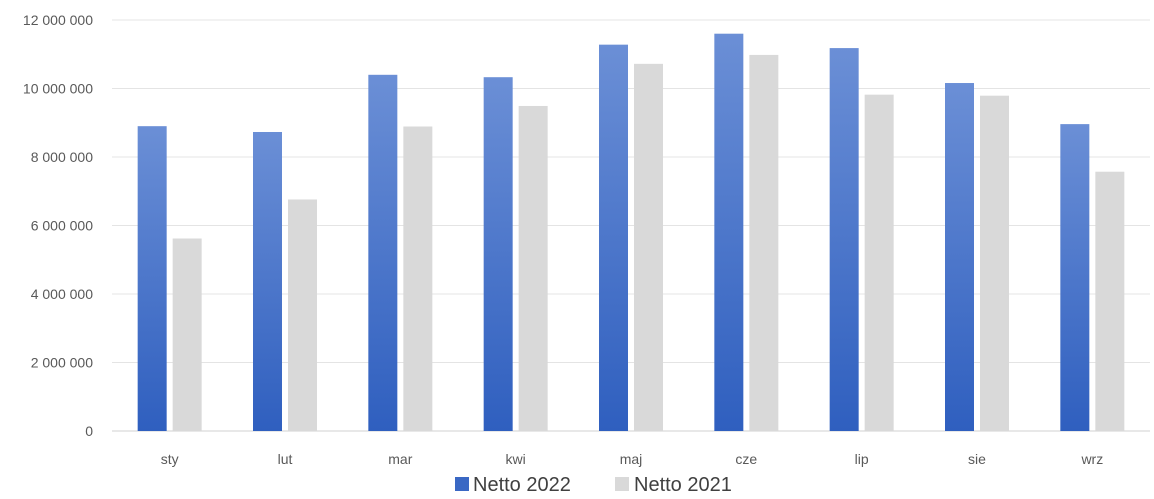 Image resolution: width=1154 pixels, height=499 pixels. Describe the element at coordinates (683, 484) in the screenshot. I see `legend-label: Netto 2021` at that location.